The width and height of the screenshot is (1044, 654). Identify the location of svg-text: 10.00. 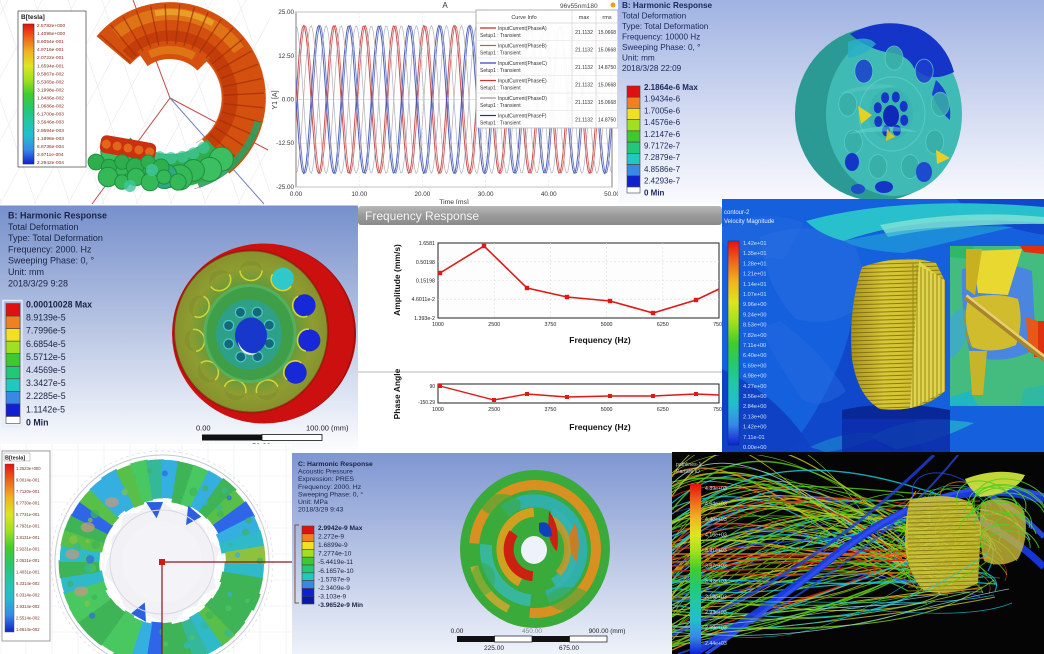
(359, 194).